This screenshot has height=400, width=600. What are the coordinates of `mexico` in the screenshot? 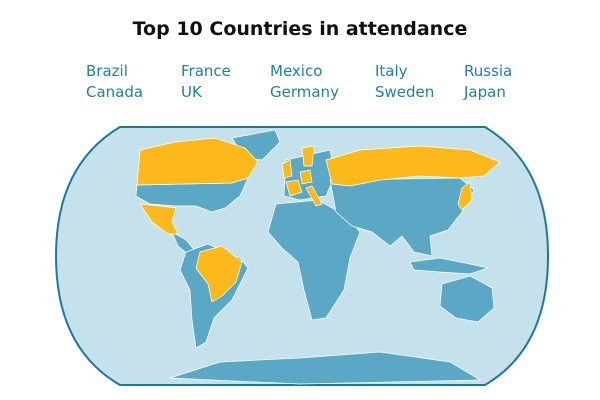 It's located at (159, 219).